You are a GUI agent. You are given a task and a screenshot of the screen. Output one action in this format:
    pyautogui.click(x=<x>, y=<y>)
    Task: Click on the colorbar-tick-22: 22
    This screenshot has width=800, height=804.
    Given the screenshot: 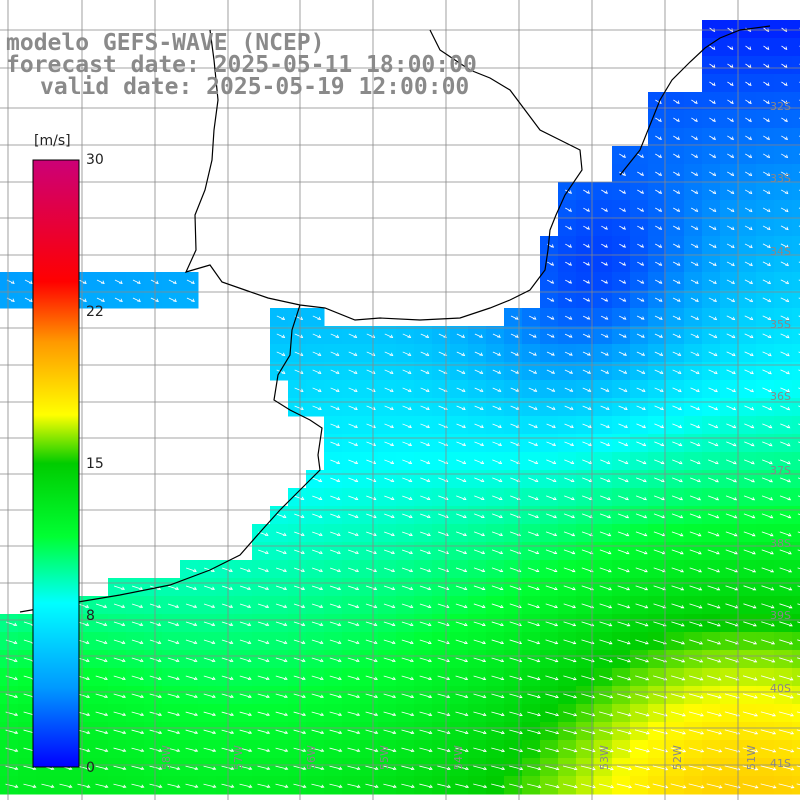 What is the action you would take?
    pyautogui.click(x=95, y=312)
    